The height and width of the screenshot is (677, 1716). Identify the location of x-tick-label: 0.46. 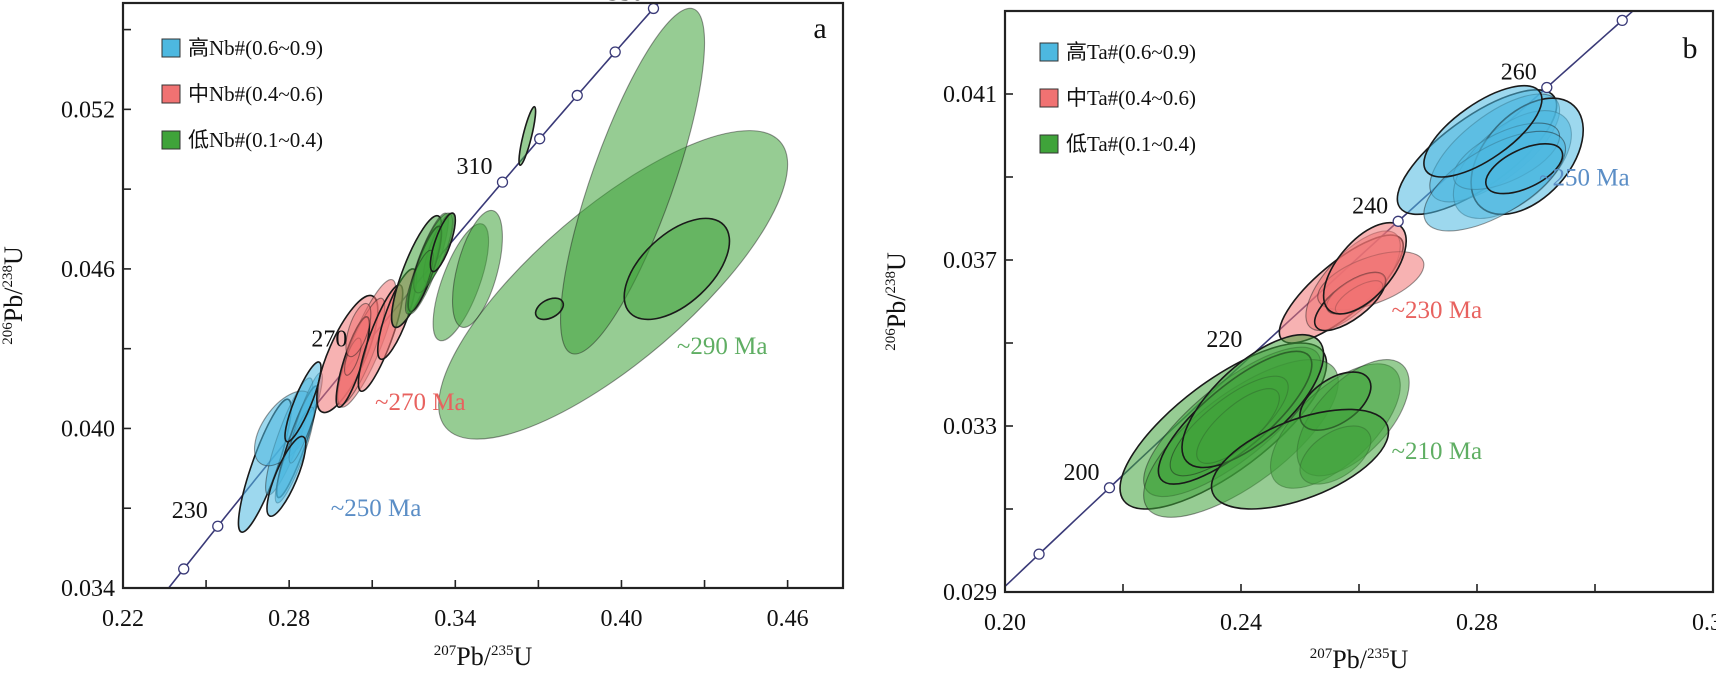
(788, 619).